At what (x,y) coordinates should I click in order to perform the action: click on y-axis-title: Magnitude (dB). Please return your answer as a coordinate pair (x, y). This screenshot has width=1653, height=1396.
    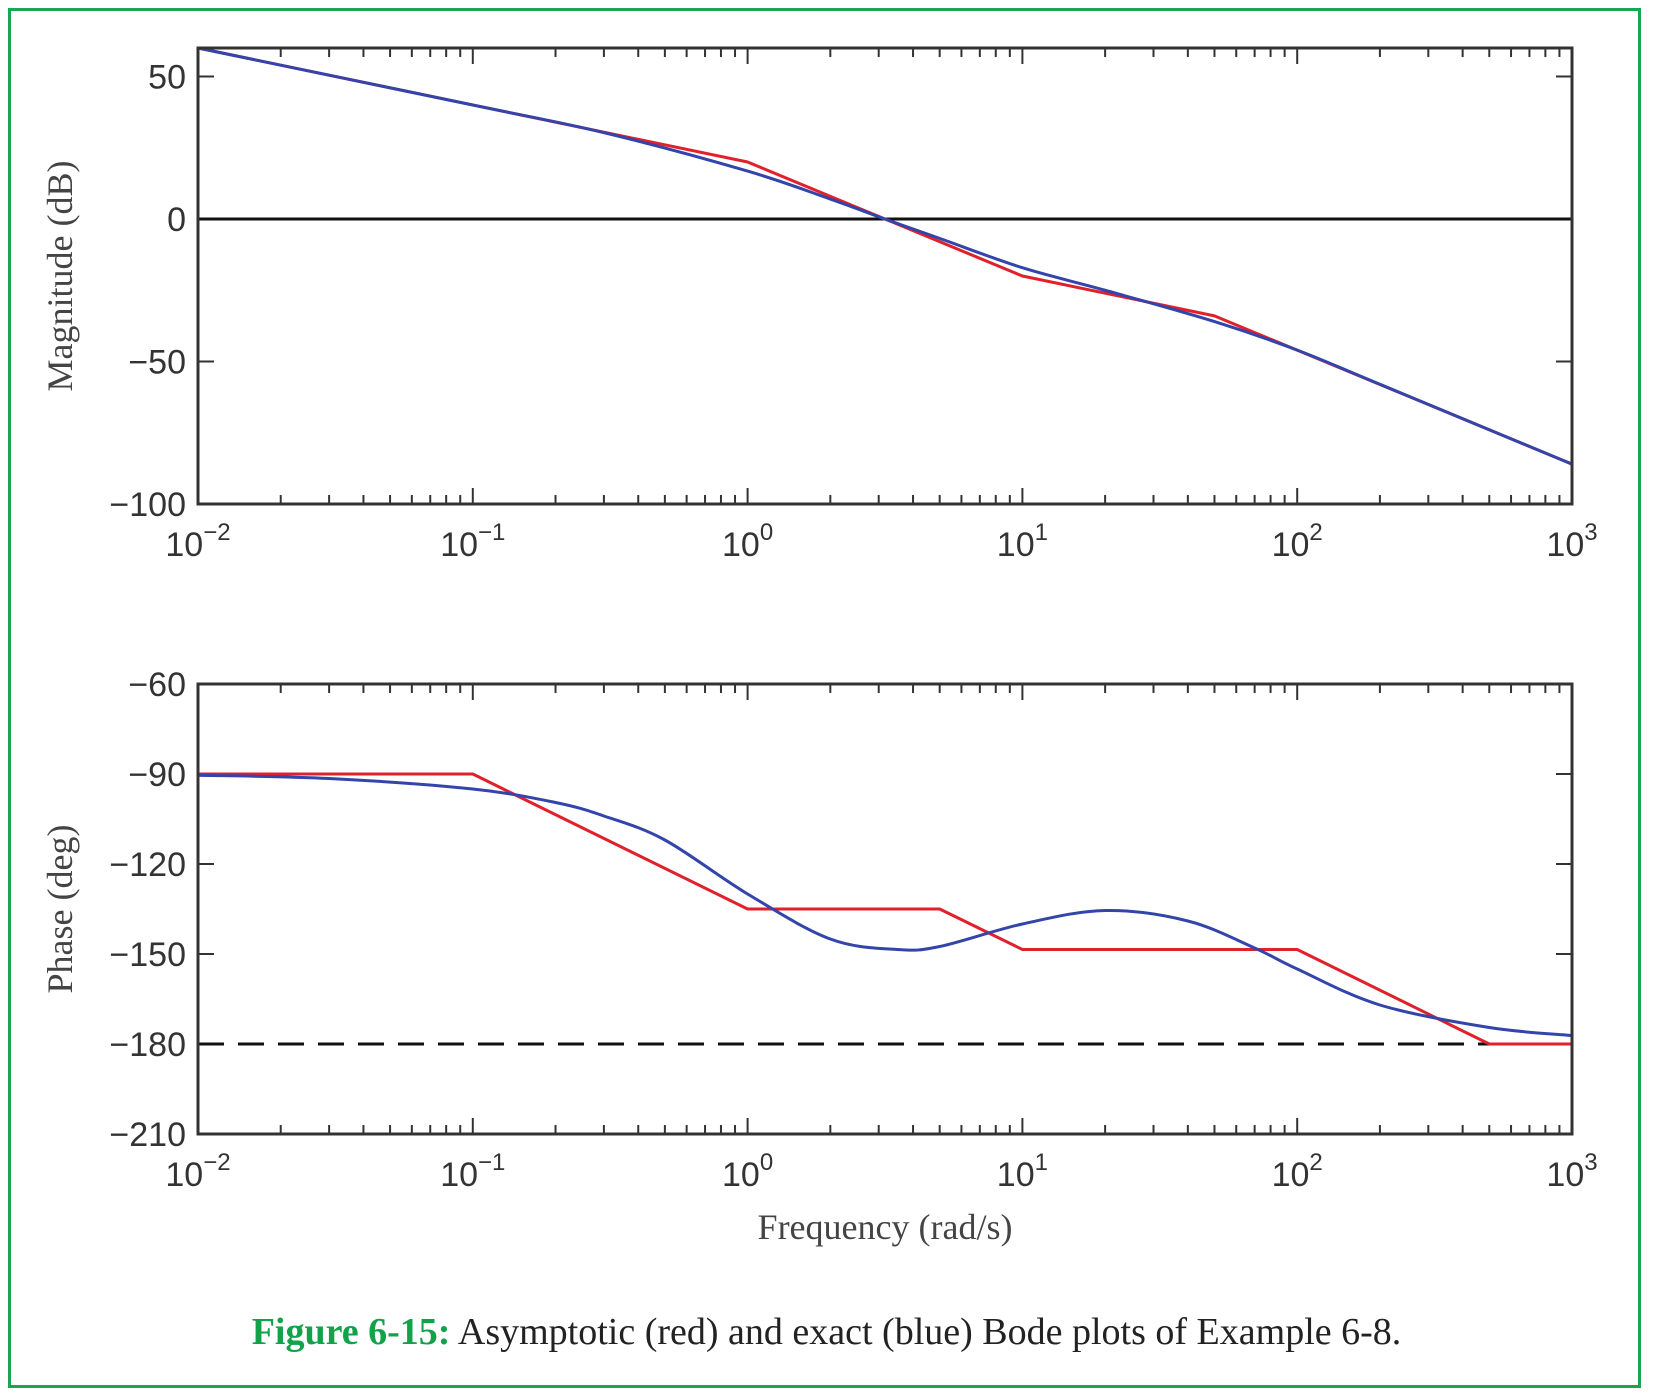
    Looking at the image, I should click on (60, 276).